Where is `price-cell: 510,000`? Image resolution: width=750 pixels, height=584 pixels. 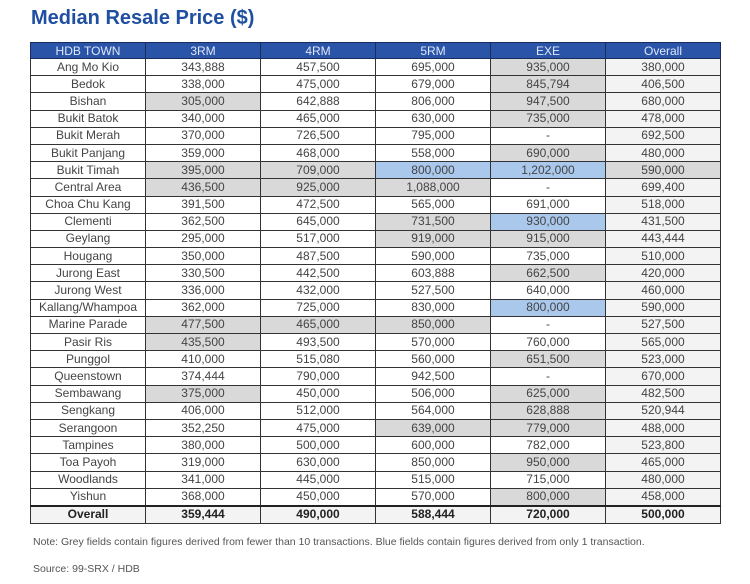 price-cell: 510,000 is located at coordinates (663, 256).